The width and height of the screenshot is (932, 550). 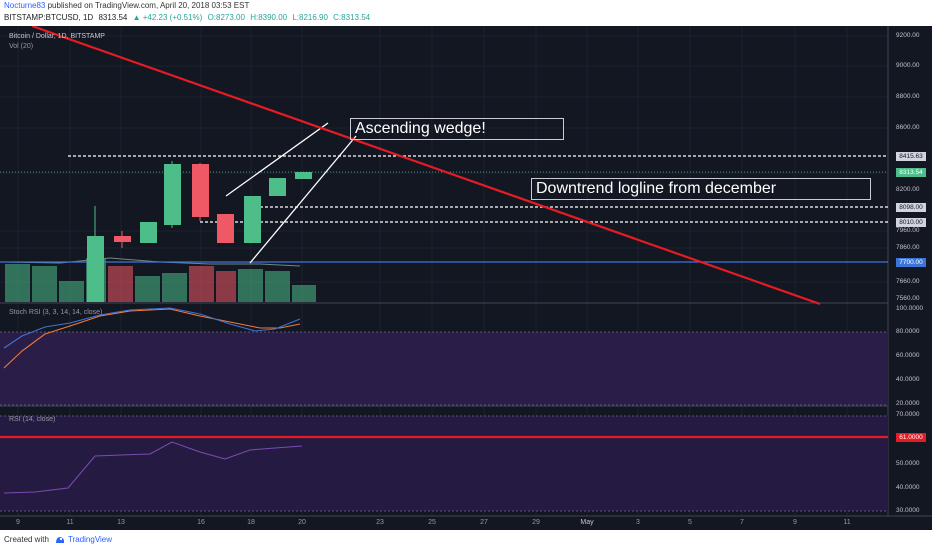 I want to click on time-tick: 18, so click(x=251, y=522).